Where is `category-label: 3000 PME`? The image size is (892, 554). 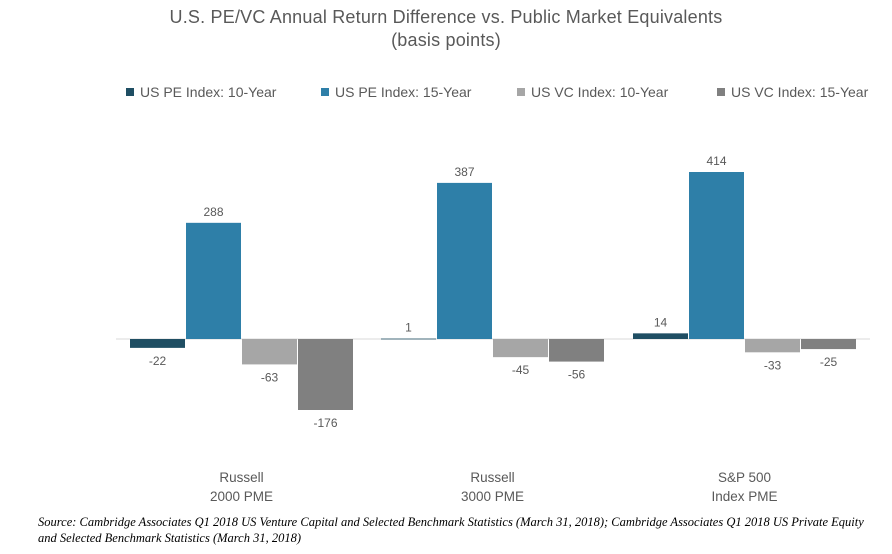
category-label: 3000 PME is located at coordinates (492, 496).